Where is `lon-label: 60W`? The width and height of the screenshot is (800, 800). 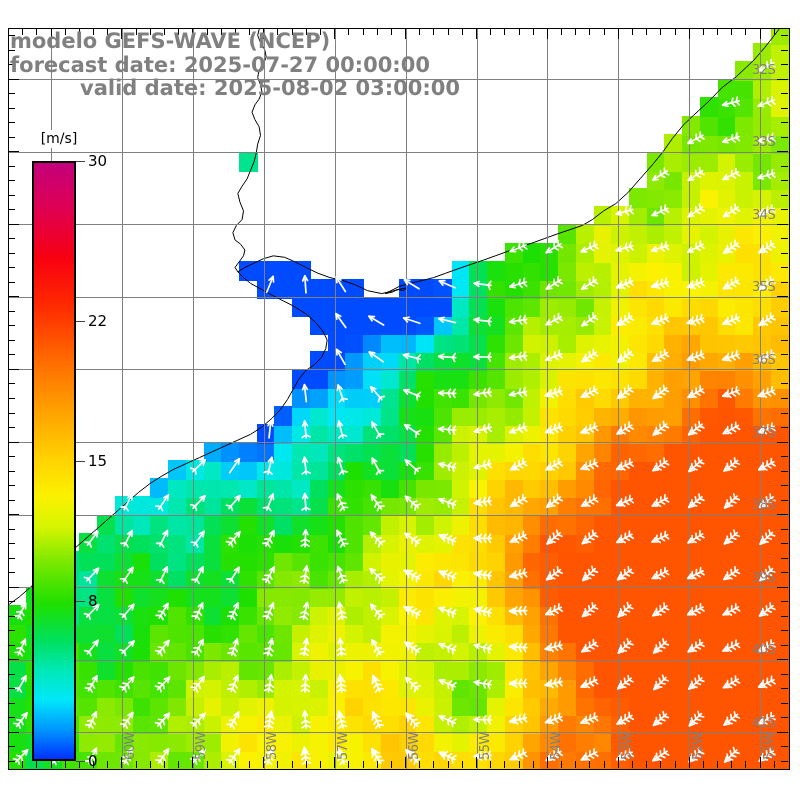
lon-label: 60W is located at coordinates (131, 746).